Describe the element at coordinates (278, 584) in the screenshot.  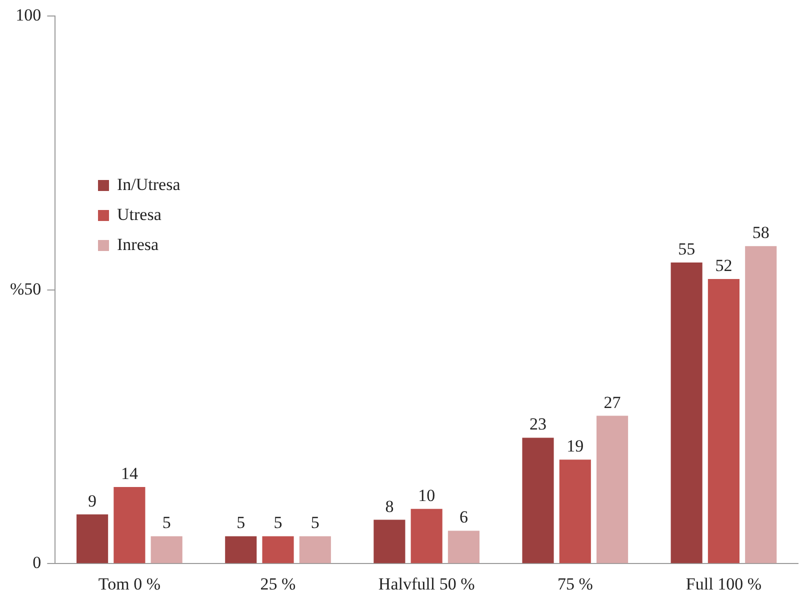
I see `x-tick-label: 25 %` at that location.